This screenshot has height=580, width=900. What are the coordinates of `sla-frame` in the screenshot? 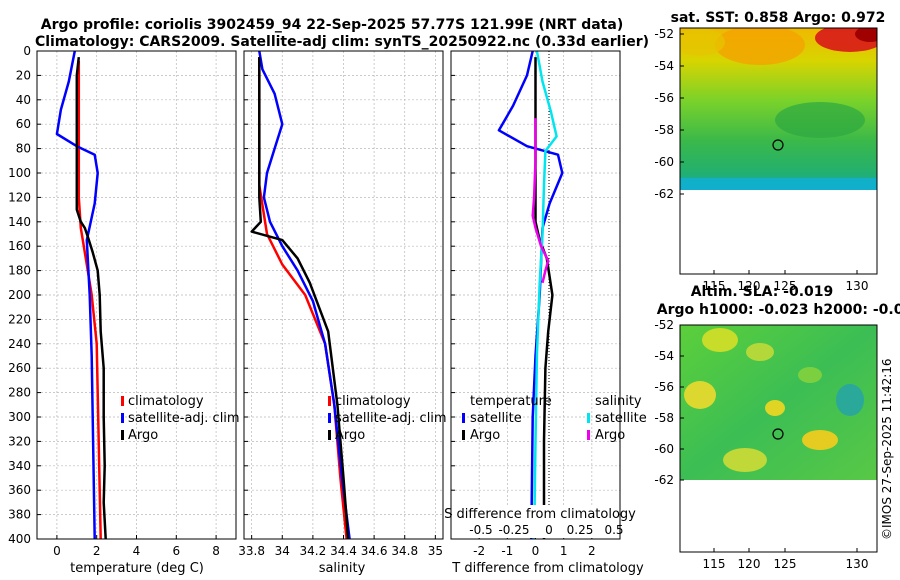 It's located at (778, 438).